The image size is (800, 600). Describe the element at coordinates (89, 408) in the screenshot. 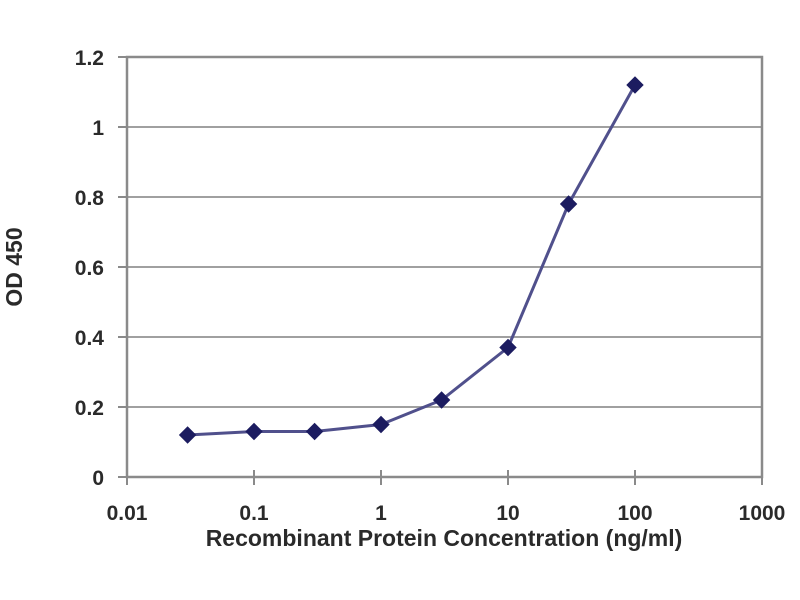

I see `y-tick-label: 0.2` at that location.